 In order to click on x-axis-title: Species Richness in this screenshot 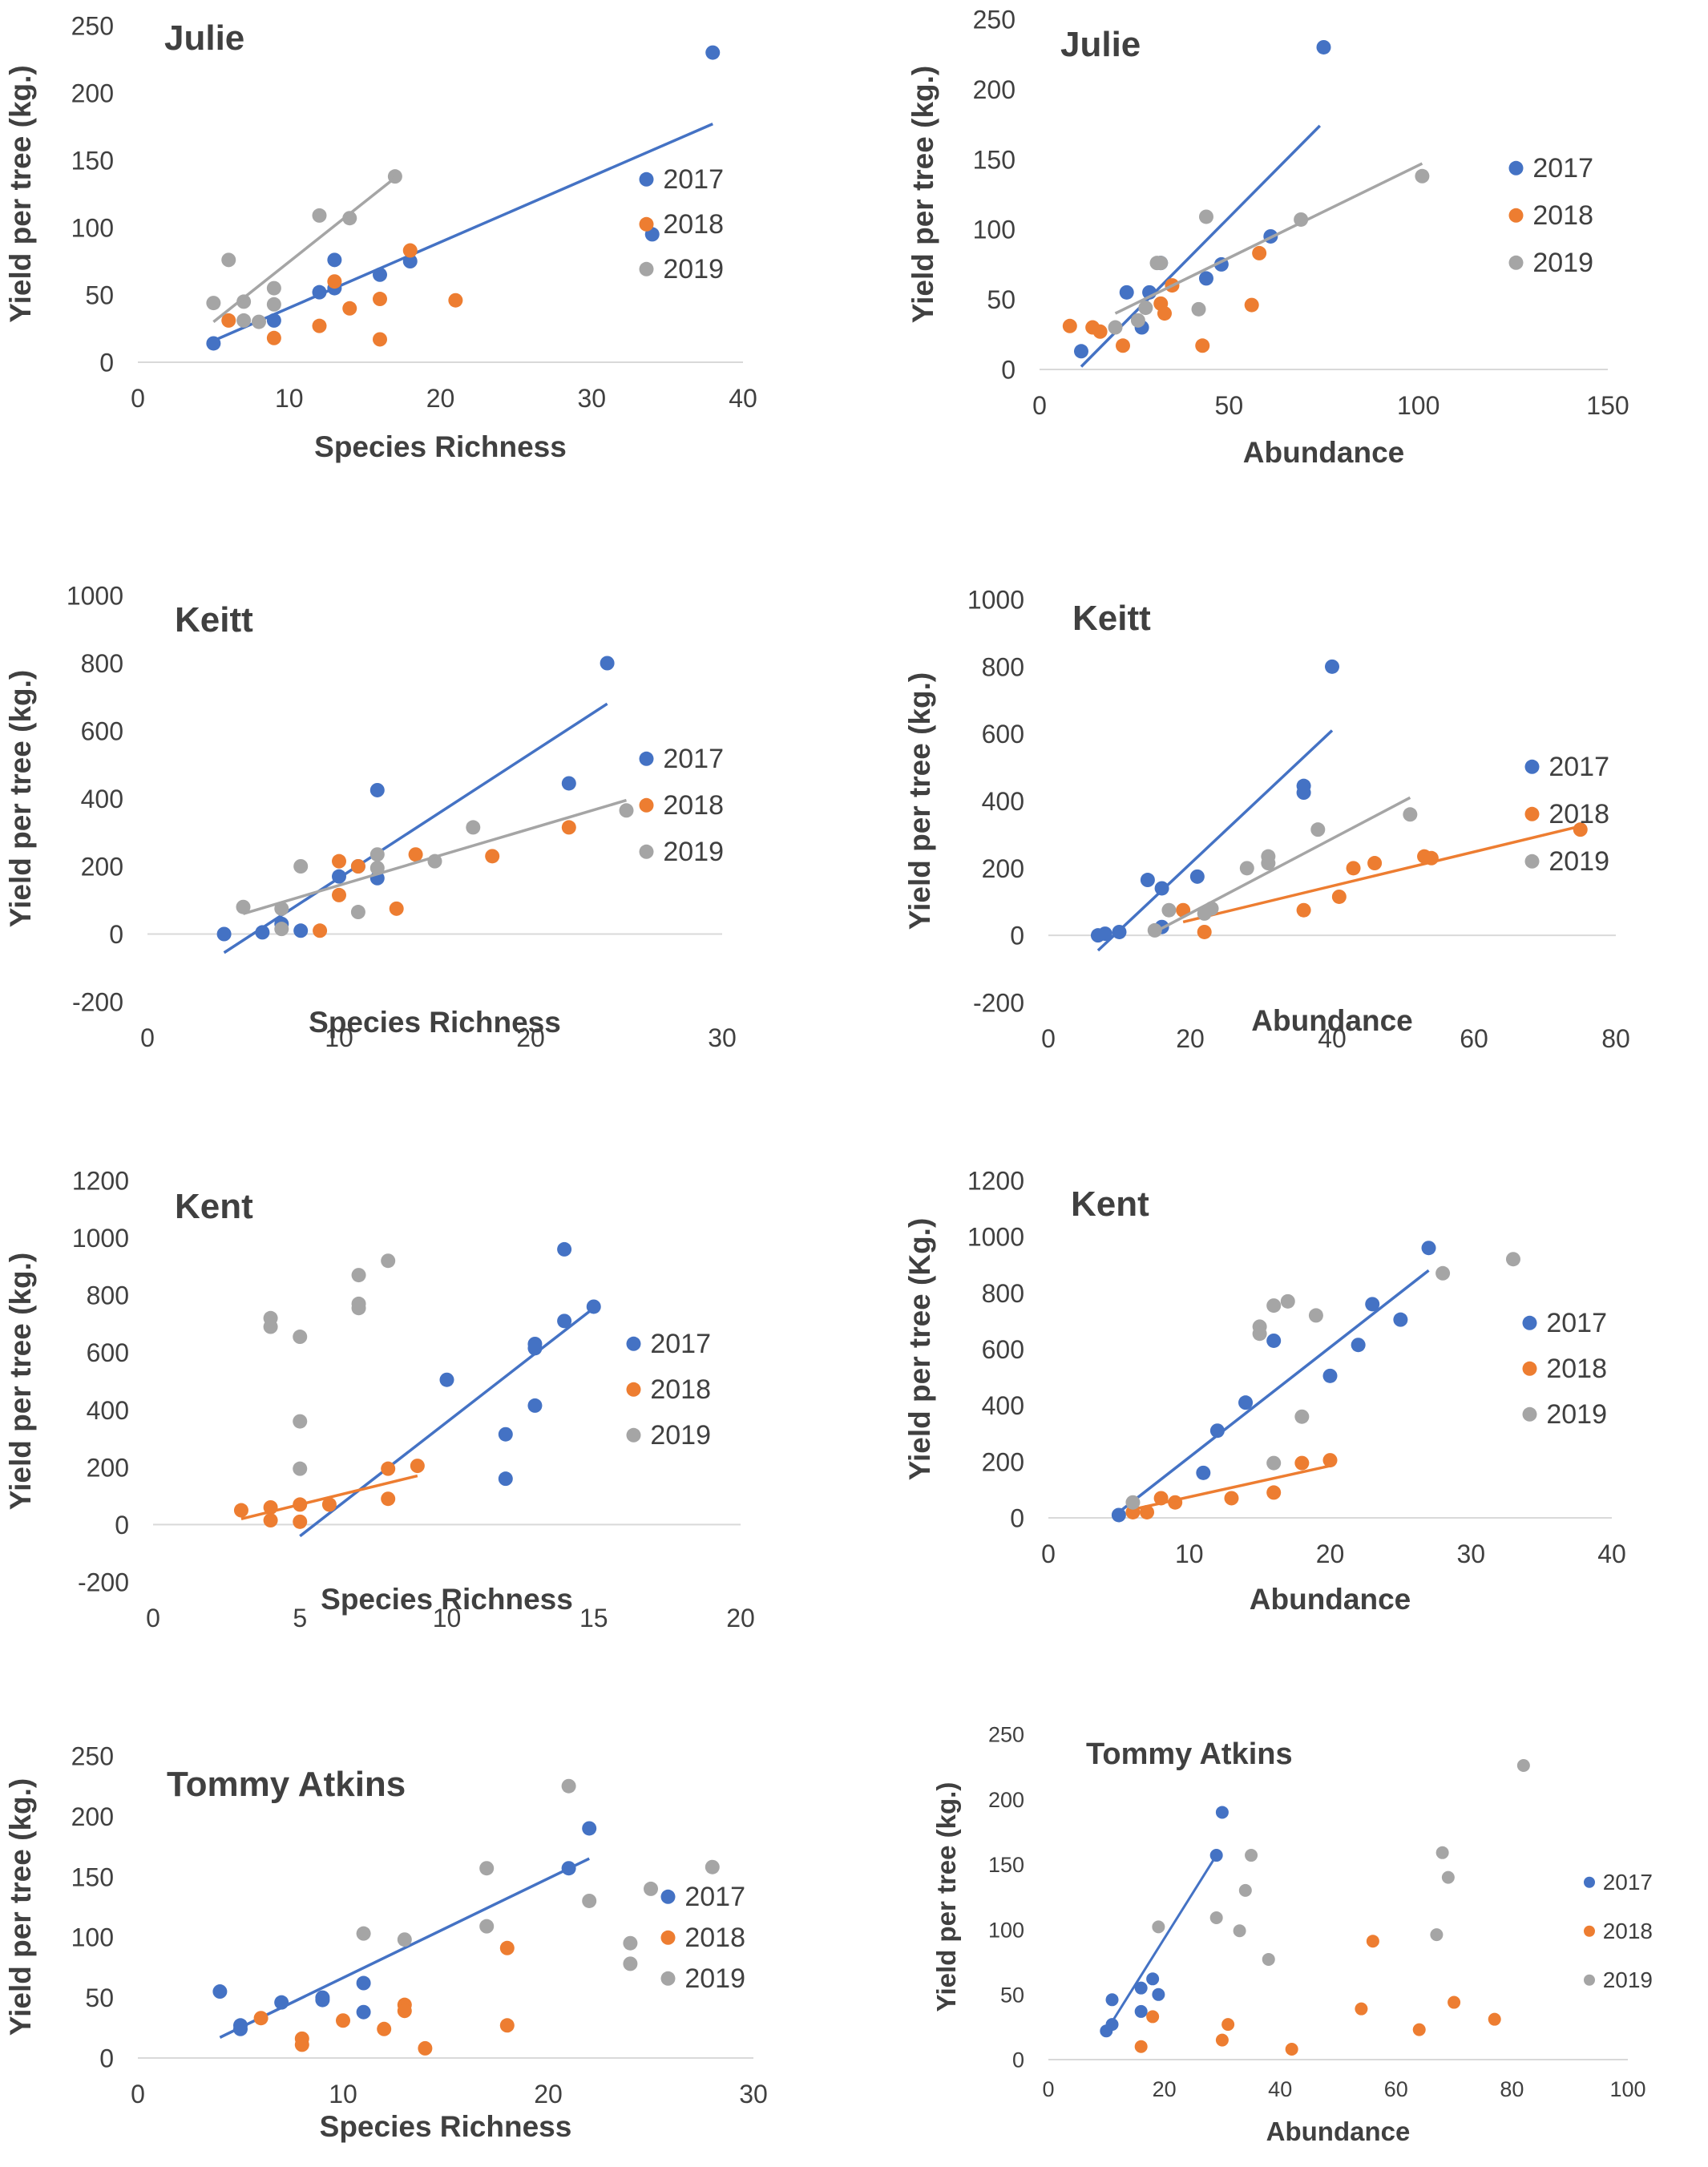, I will do `click(435, 1022)`.